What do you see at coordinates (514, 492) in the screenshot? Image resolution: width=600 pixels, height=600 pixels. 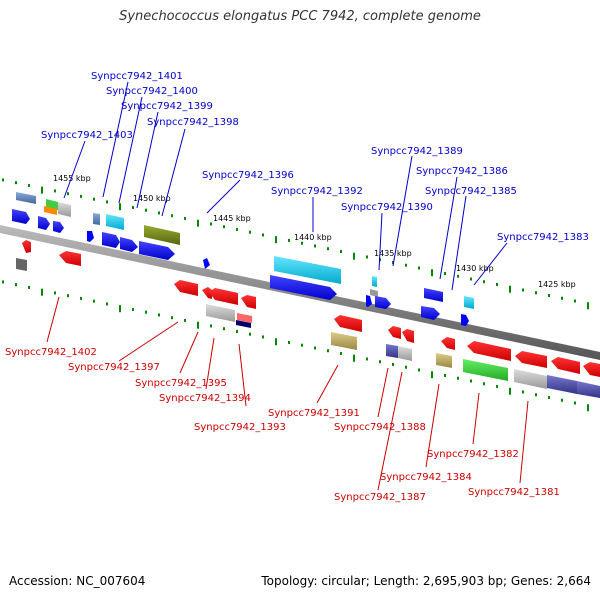 I see `gene-label: Synpcc7942_1381` at bounding box center [514, 492].